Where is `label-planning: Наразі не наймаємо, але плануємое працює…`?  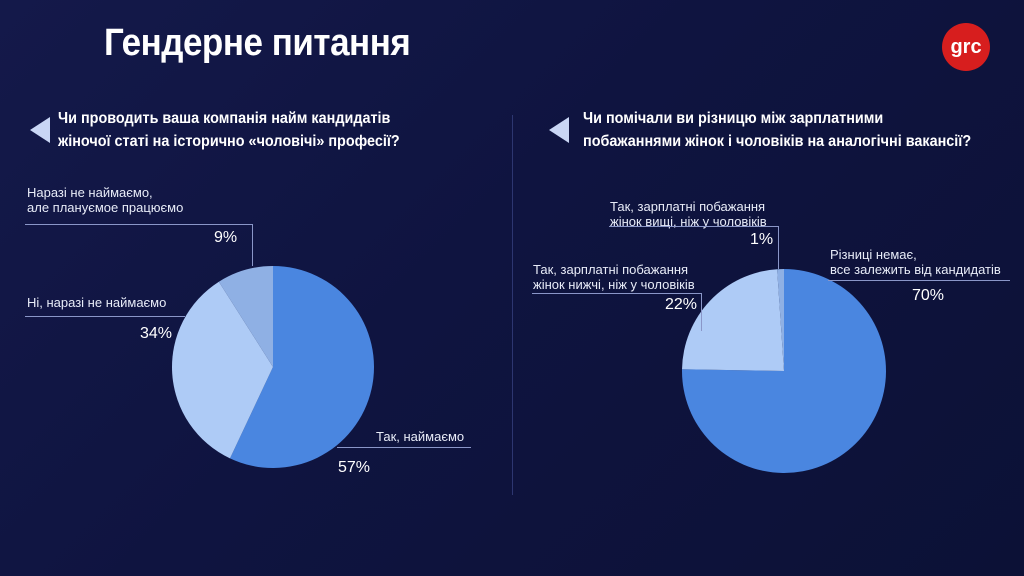
label-planning: Наразі не наймаємо, але плануємое працює… is located at coordinates (105, 200).